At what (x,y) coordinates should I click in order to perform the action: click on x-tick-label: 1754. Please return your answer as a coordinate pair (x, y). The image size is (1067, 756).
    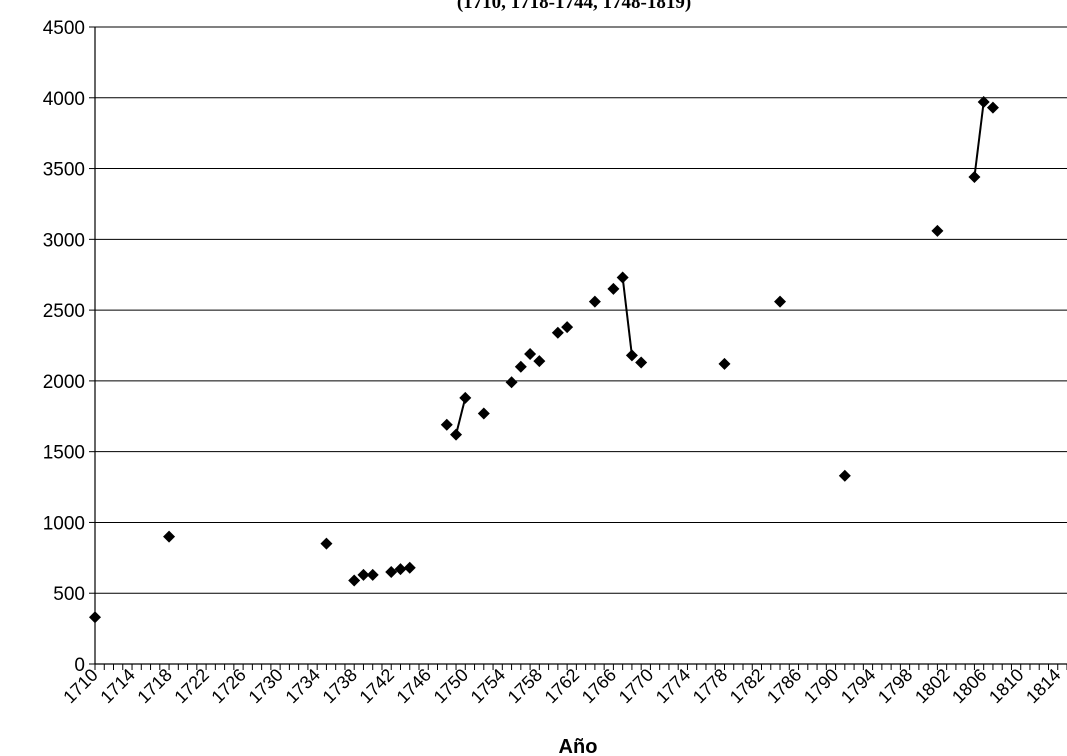
    Looking at the image, I should click on (488, 686).